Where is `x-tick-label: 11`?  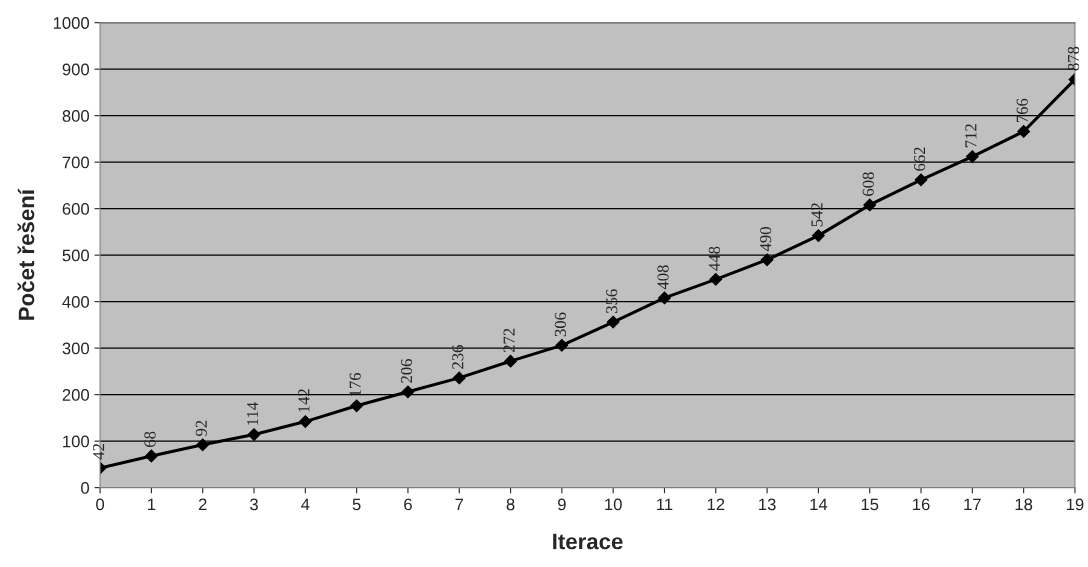
x-tick-label: 11 is located at coordinates (665, 504).